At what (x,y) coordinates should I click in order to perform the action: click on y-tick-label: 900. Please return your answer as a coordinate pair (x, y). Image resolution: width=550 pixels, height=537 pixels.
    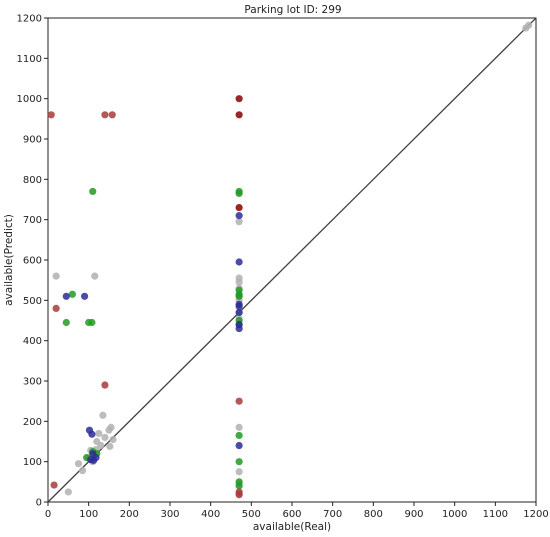
    Looking at the image, I should click on (32, 140).